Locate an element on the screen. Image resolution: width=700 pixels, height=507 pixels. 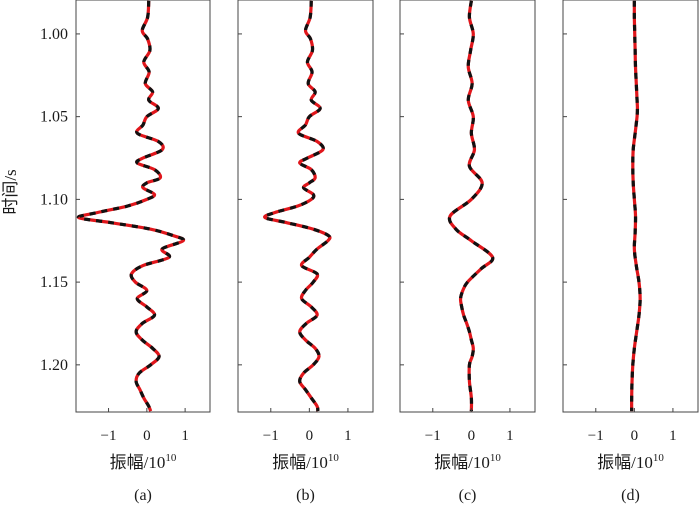
y-tick-label: 1.05 is located at coordinates (54, 117).